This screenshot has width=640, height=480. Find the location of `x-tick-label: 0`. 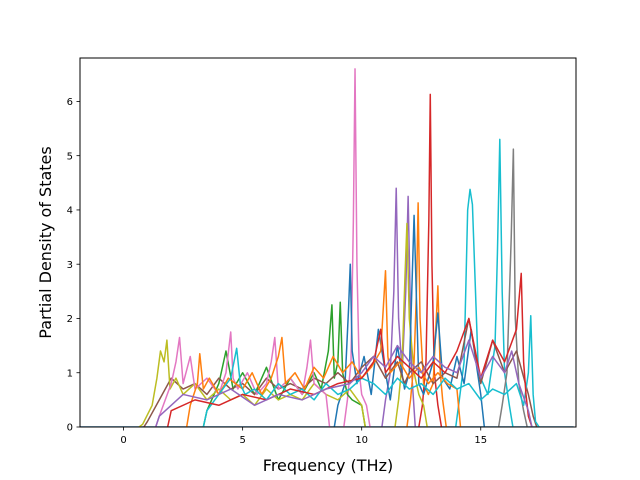

x-tick-label: 0 is located at coordinates (123, 440).